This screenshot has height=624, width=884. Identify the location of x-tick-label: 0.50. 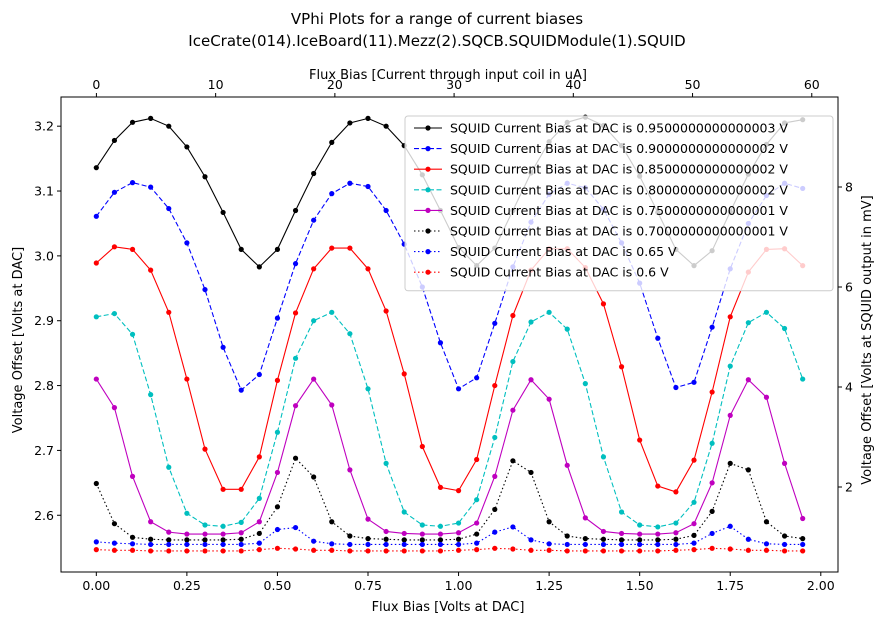
(278, 585).